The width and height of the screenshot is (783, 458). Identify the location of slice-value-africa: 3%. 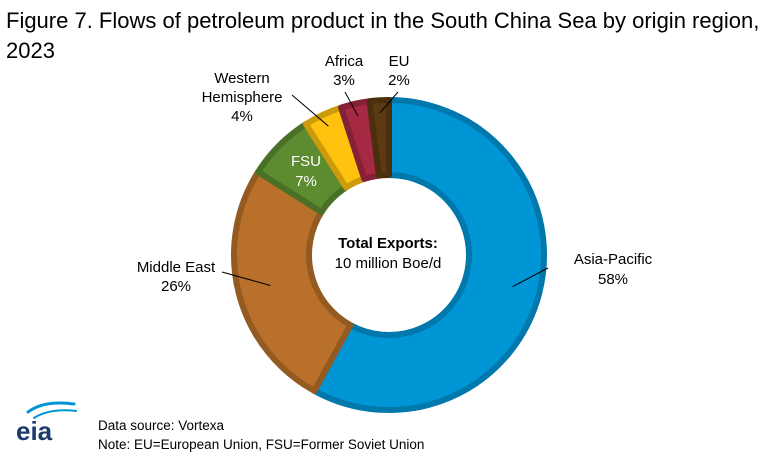
(344, 80).